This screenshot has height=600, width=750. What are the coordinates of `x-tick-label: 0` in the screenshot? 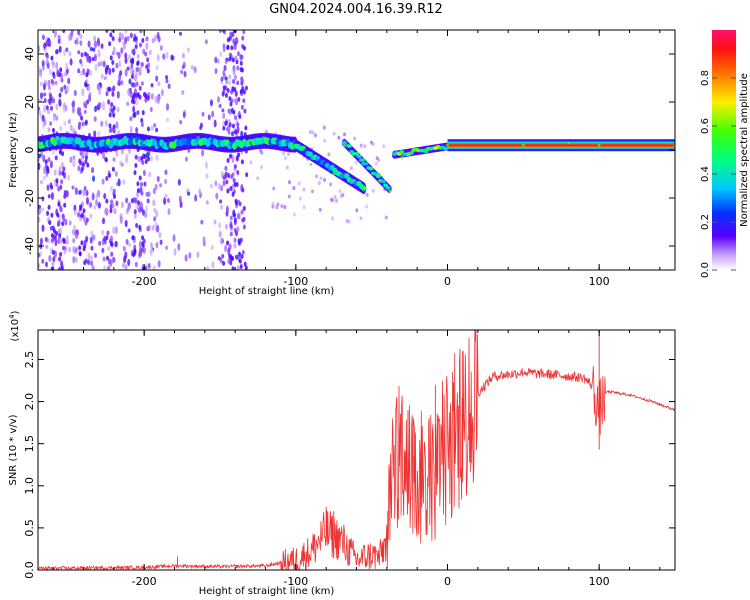 It's located at (447, 581).